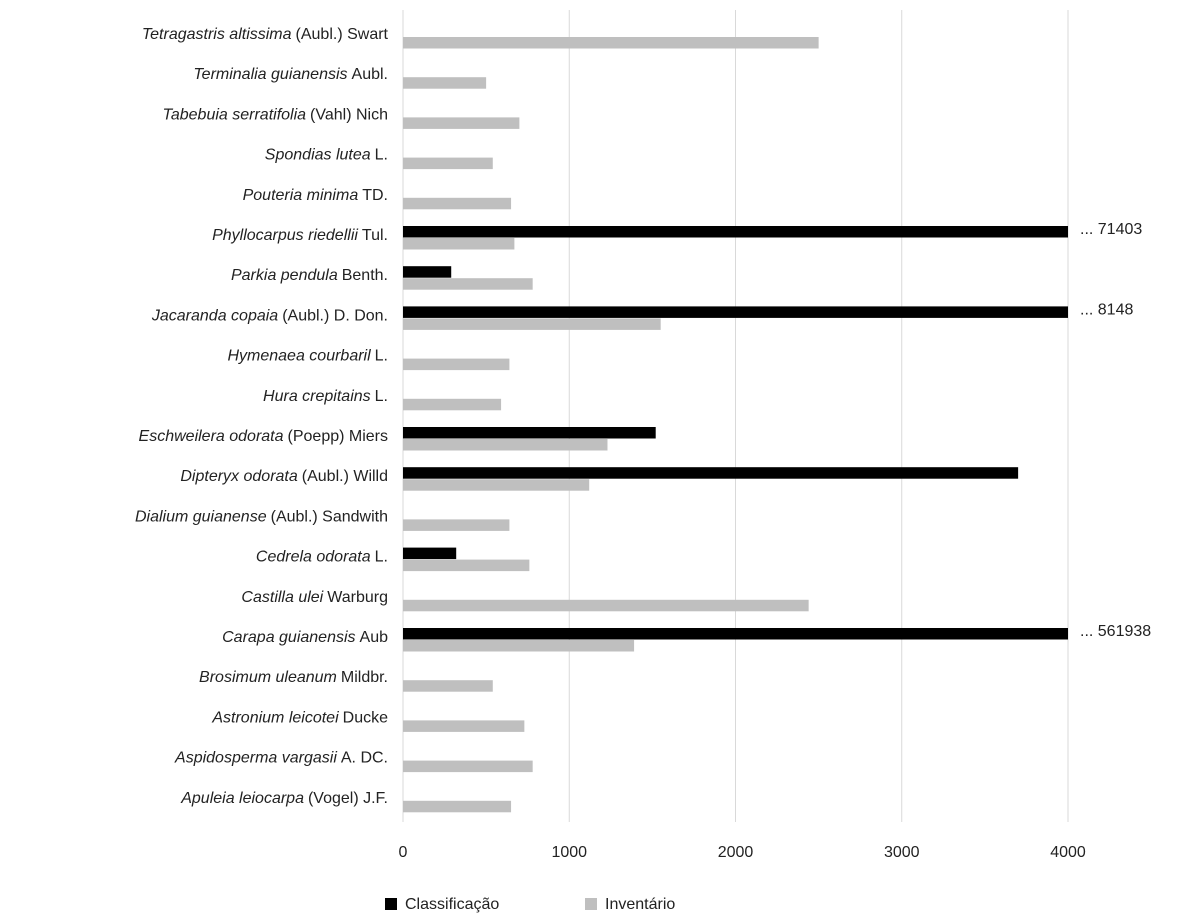 The width and height of the screenshot is (1187, 915). Describe the element at coordinates (214, 316) in the screenshot. I see `species: Jacaranda copaia` at that location.